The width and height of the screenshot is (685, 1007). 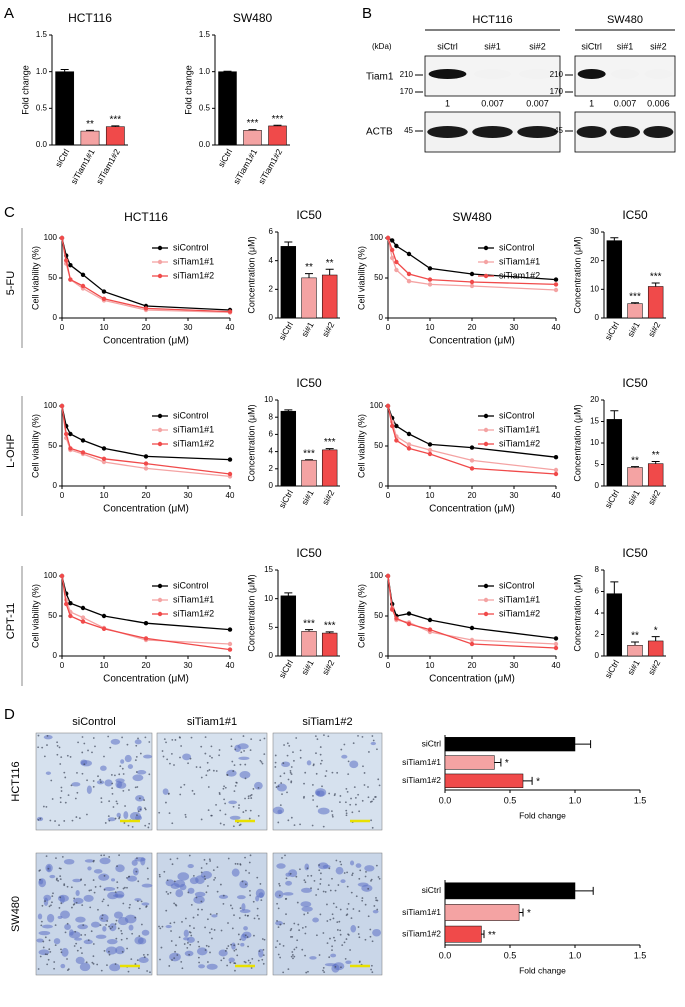 I want to click on x-axis-label: Fold change, so click(x=542, y=970).